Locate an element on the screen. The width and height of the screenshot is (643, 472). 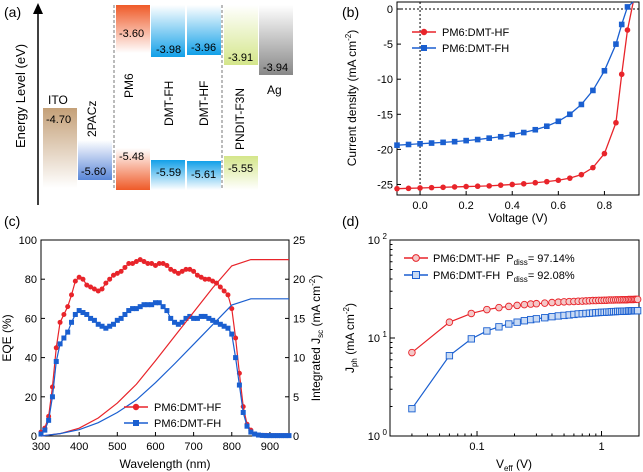
legend-d-hf-marker is located at coordinates (416, 258).